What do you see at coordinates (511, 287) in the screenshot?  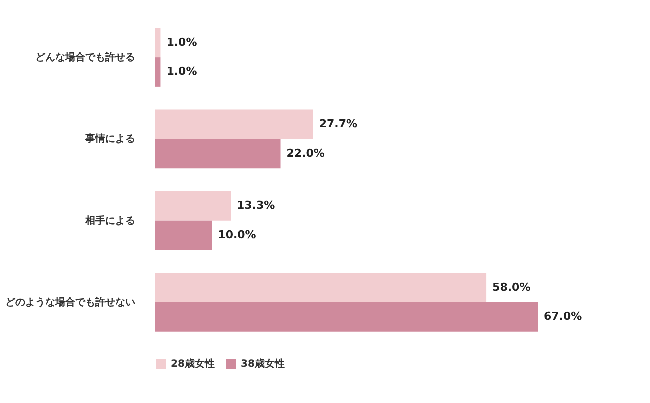 I see `data-label: 58.0%` at bounding box center [511, 287].